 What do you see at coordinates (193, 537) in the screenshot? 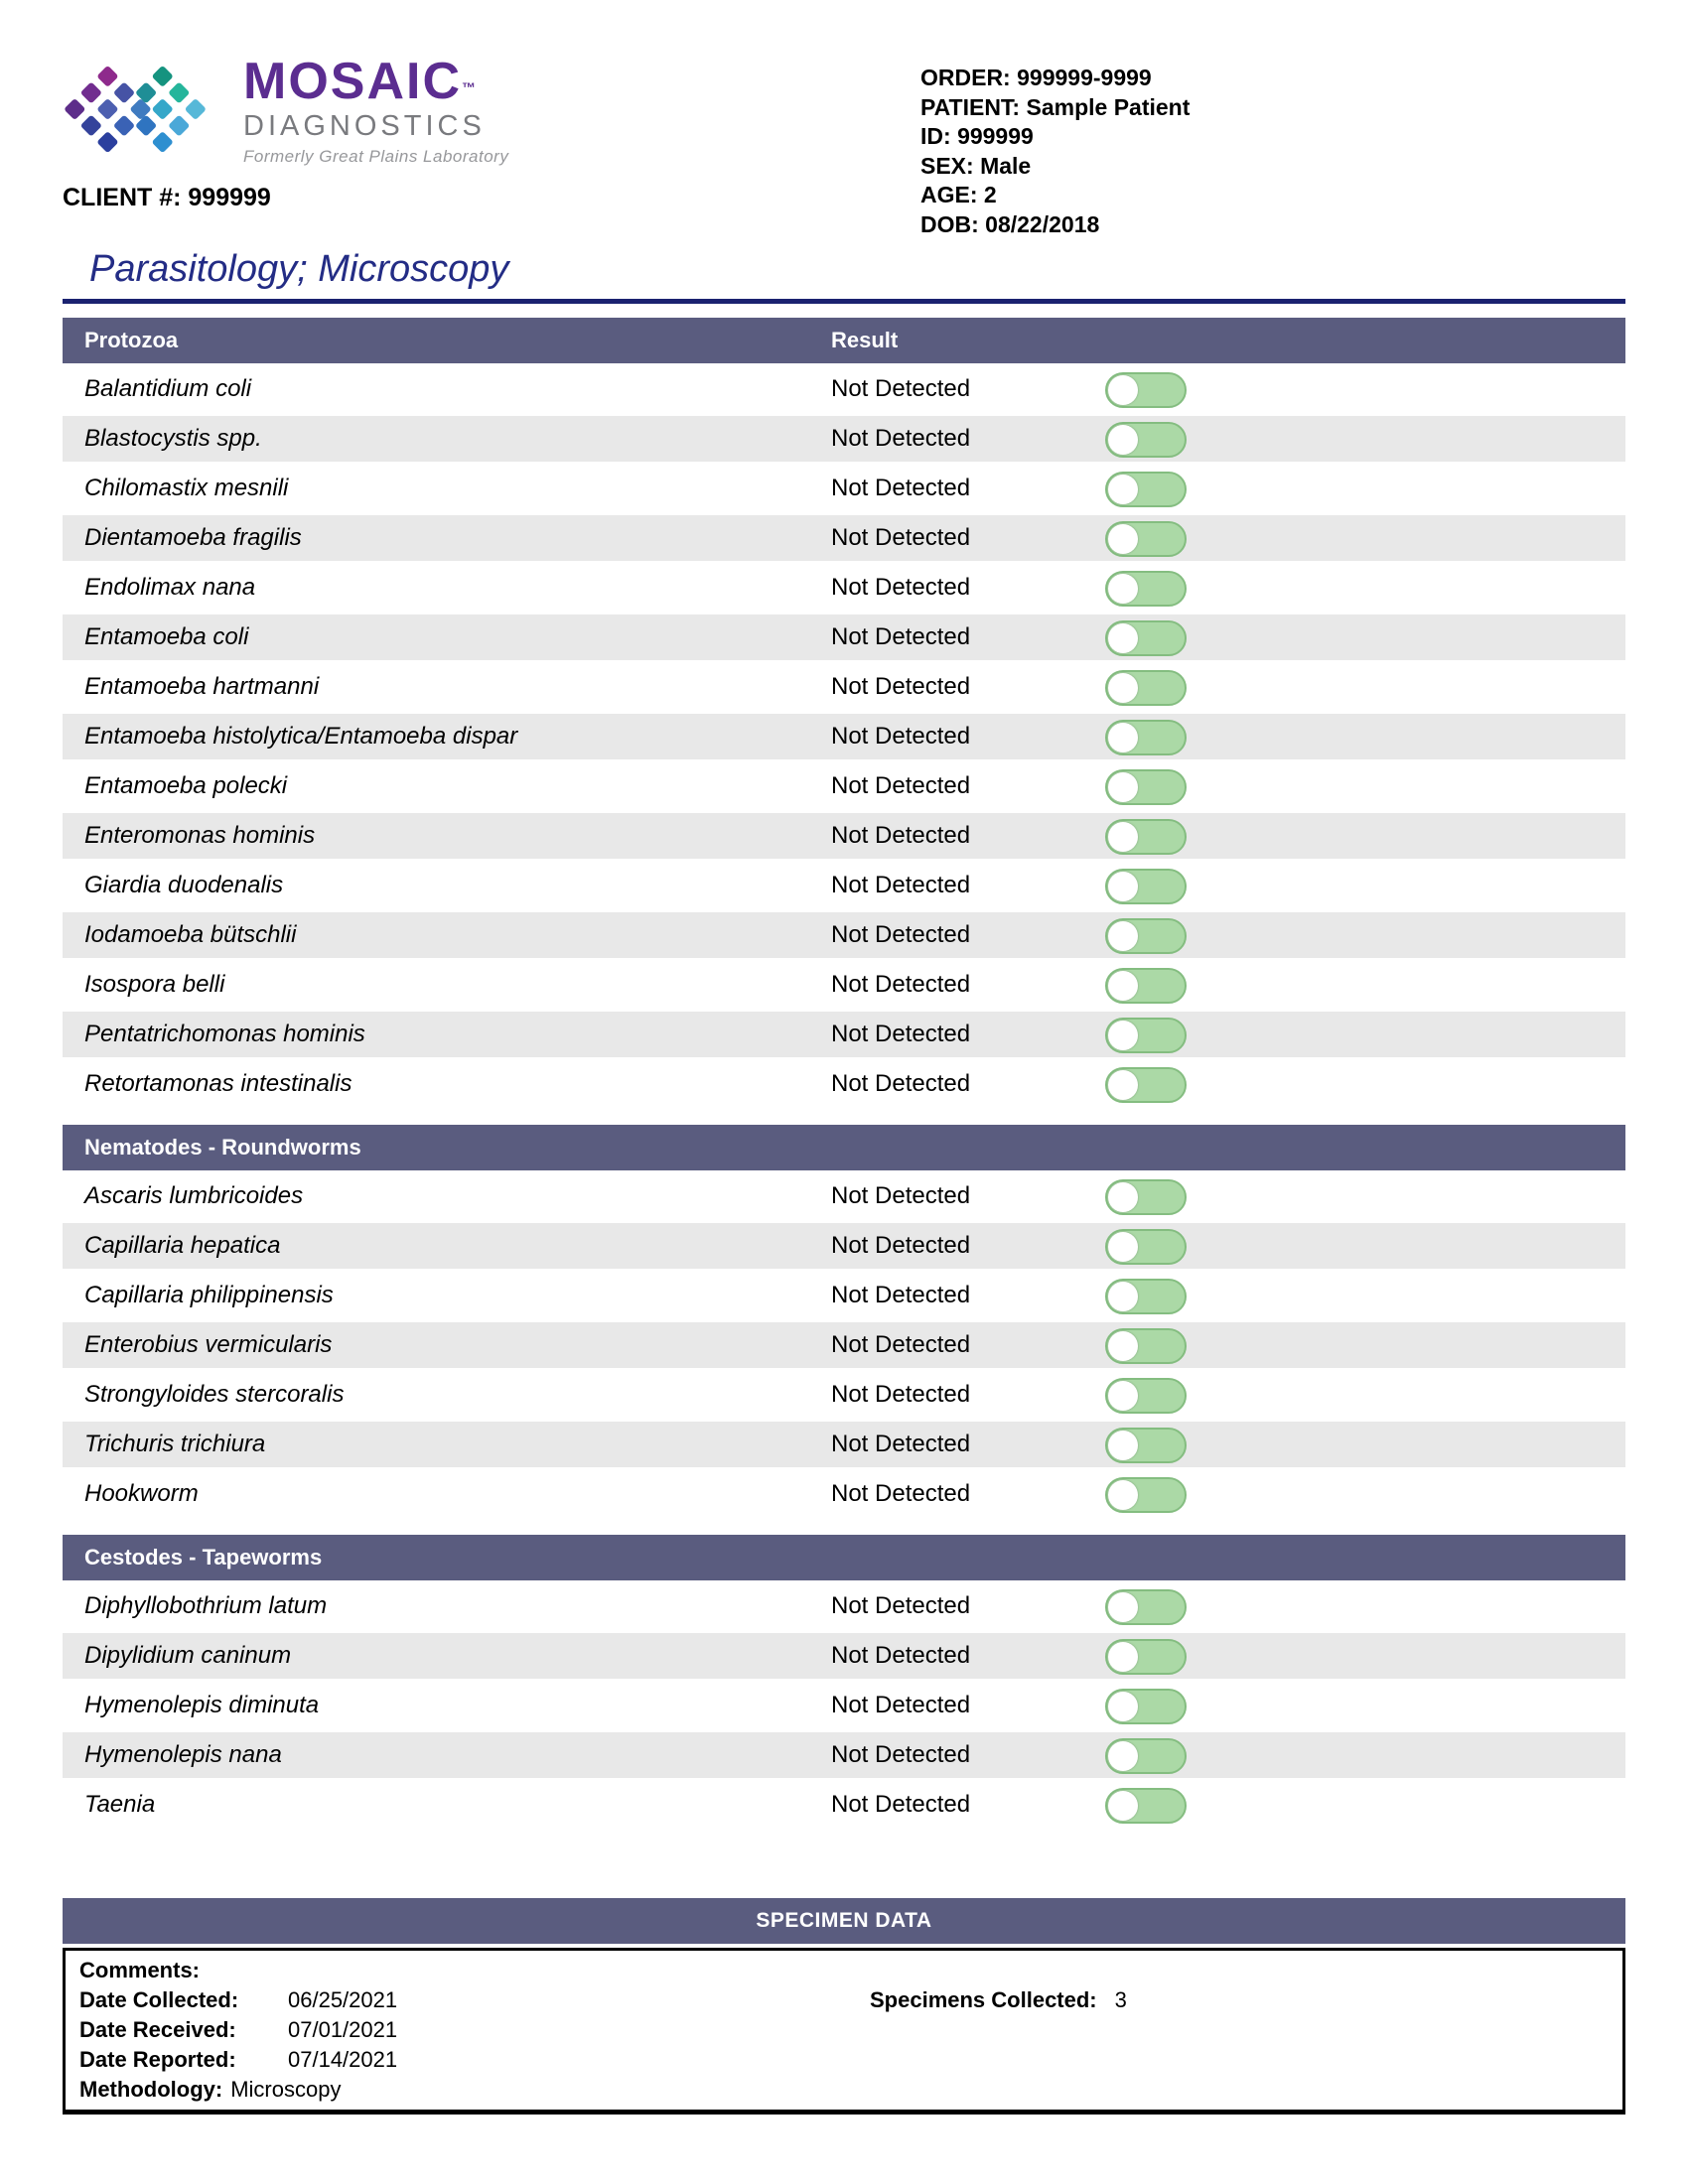
I see `organism-name: Dientamoeba fragilis` at bounding box center [193, 537].